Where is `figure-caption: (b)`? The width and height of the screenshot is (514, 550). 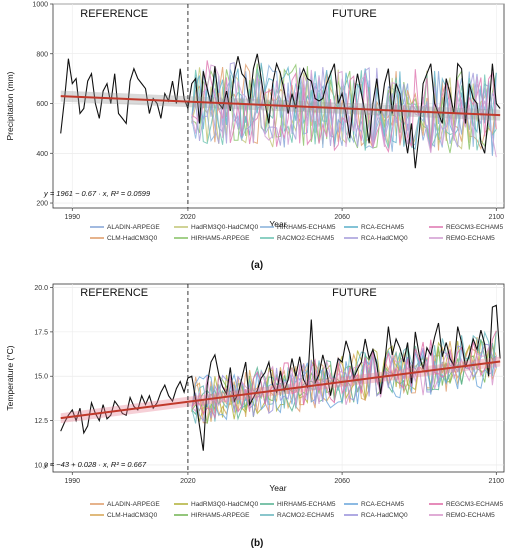
figure-caption: (b) is located at coordinates (257, 543).